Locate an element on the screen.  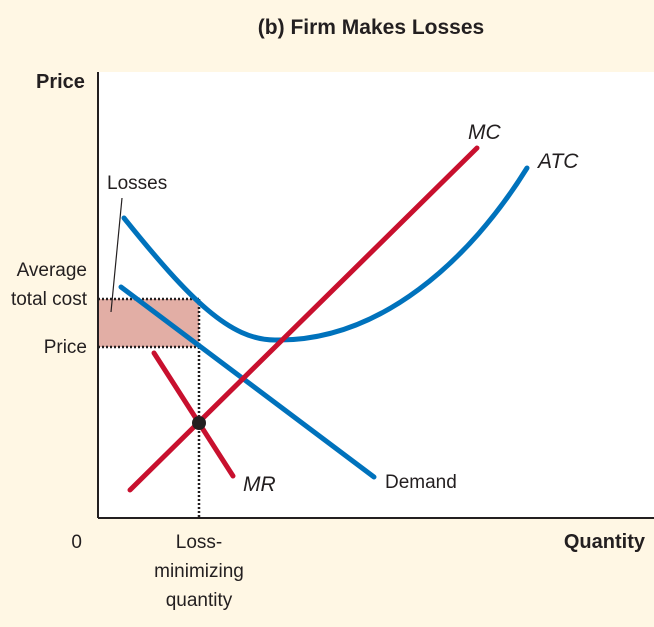
losses-label: Losses is located at coordinates (137, 183).